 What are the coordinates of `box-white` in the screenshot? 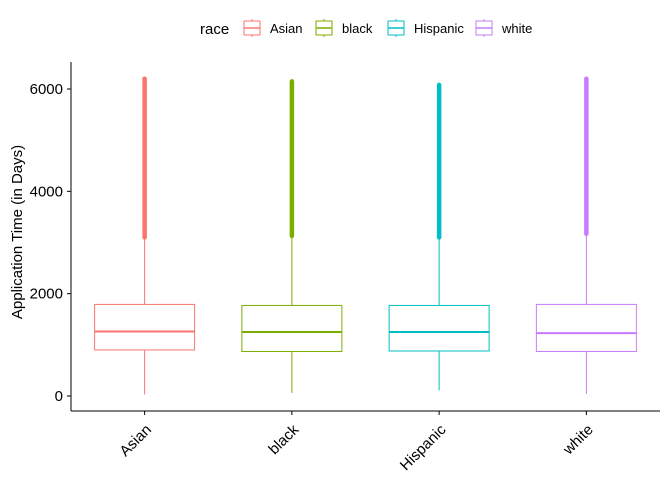 It's located at (586, 235).